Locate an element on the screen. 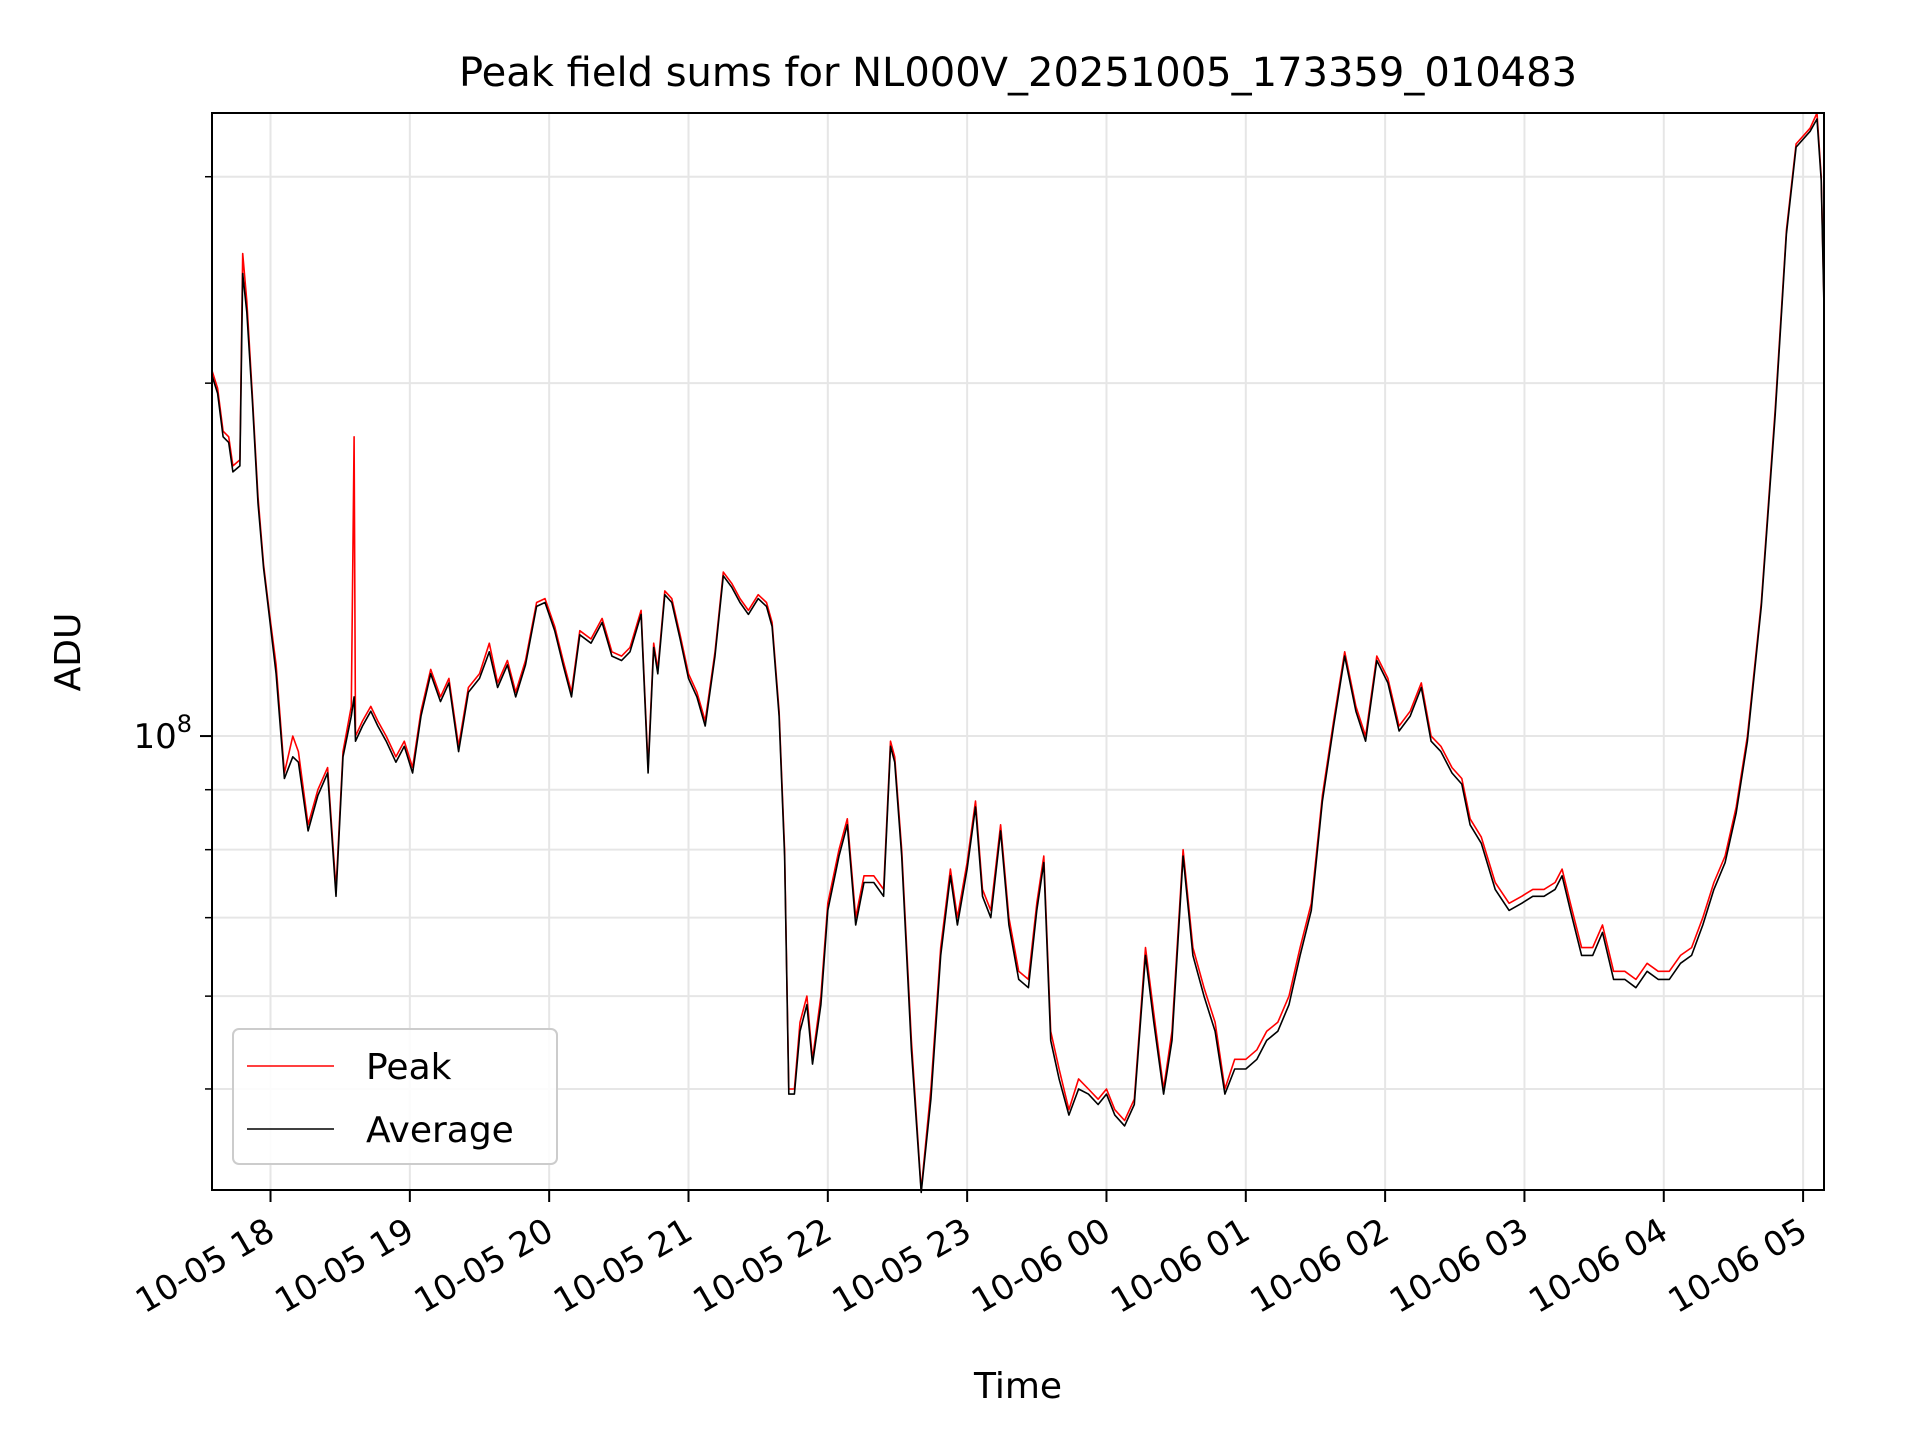  y-axis-label: ADU is located at coordinates (68, 652).